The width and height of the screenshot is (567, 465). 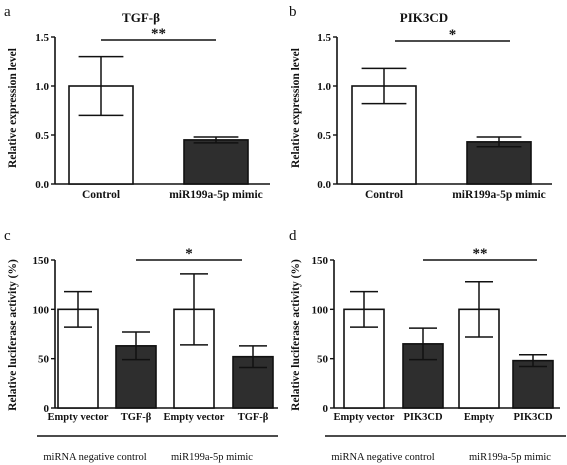 I want to click on panel-b-ylabel: Relative expression level, so click(x=296, y=108).